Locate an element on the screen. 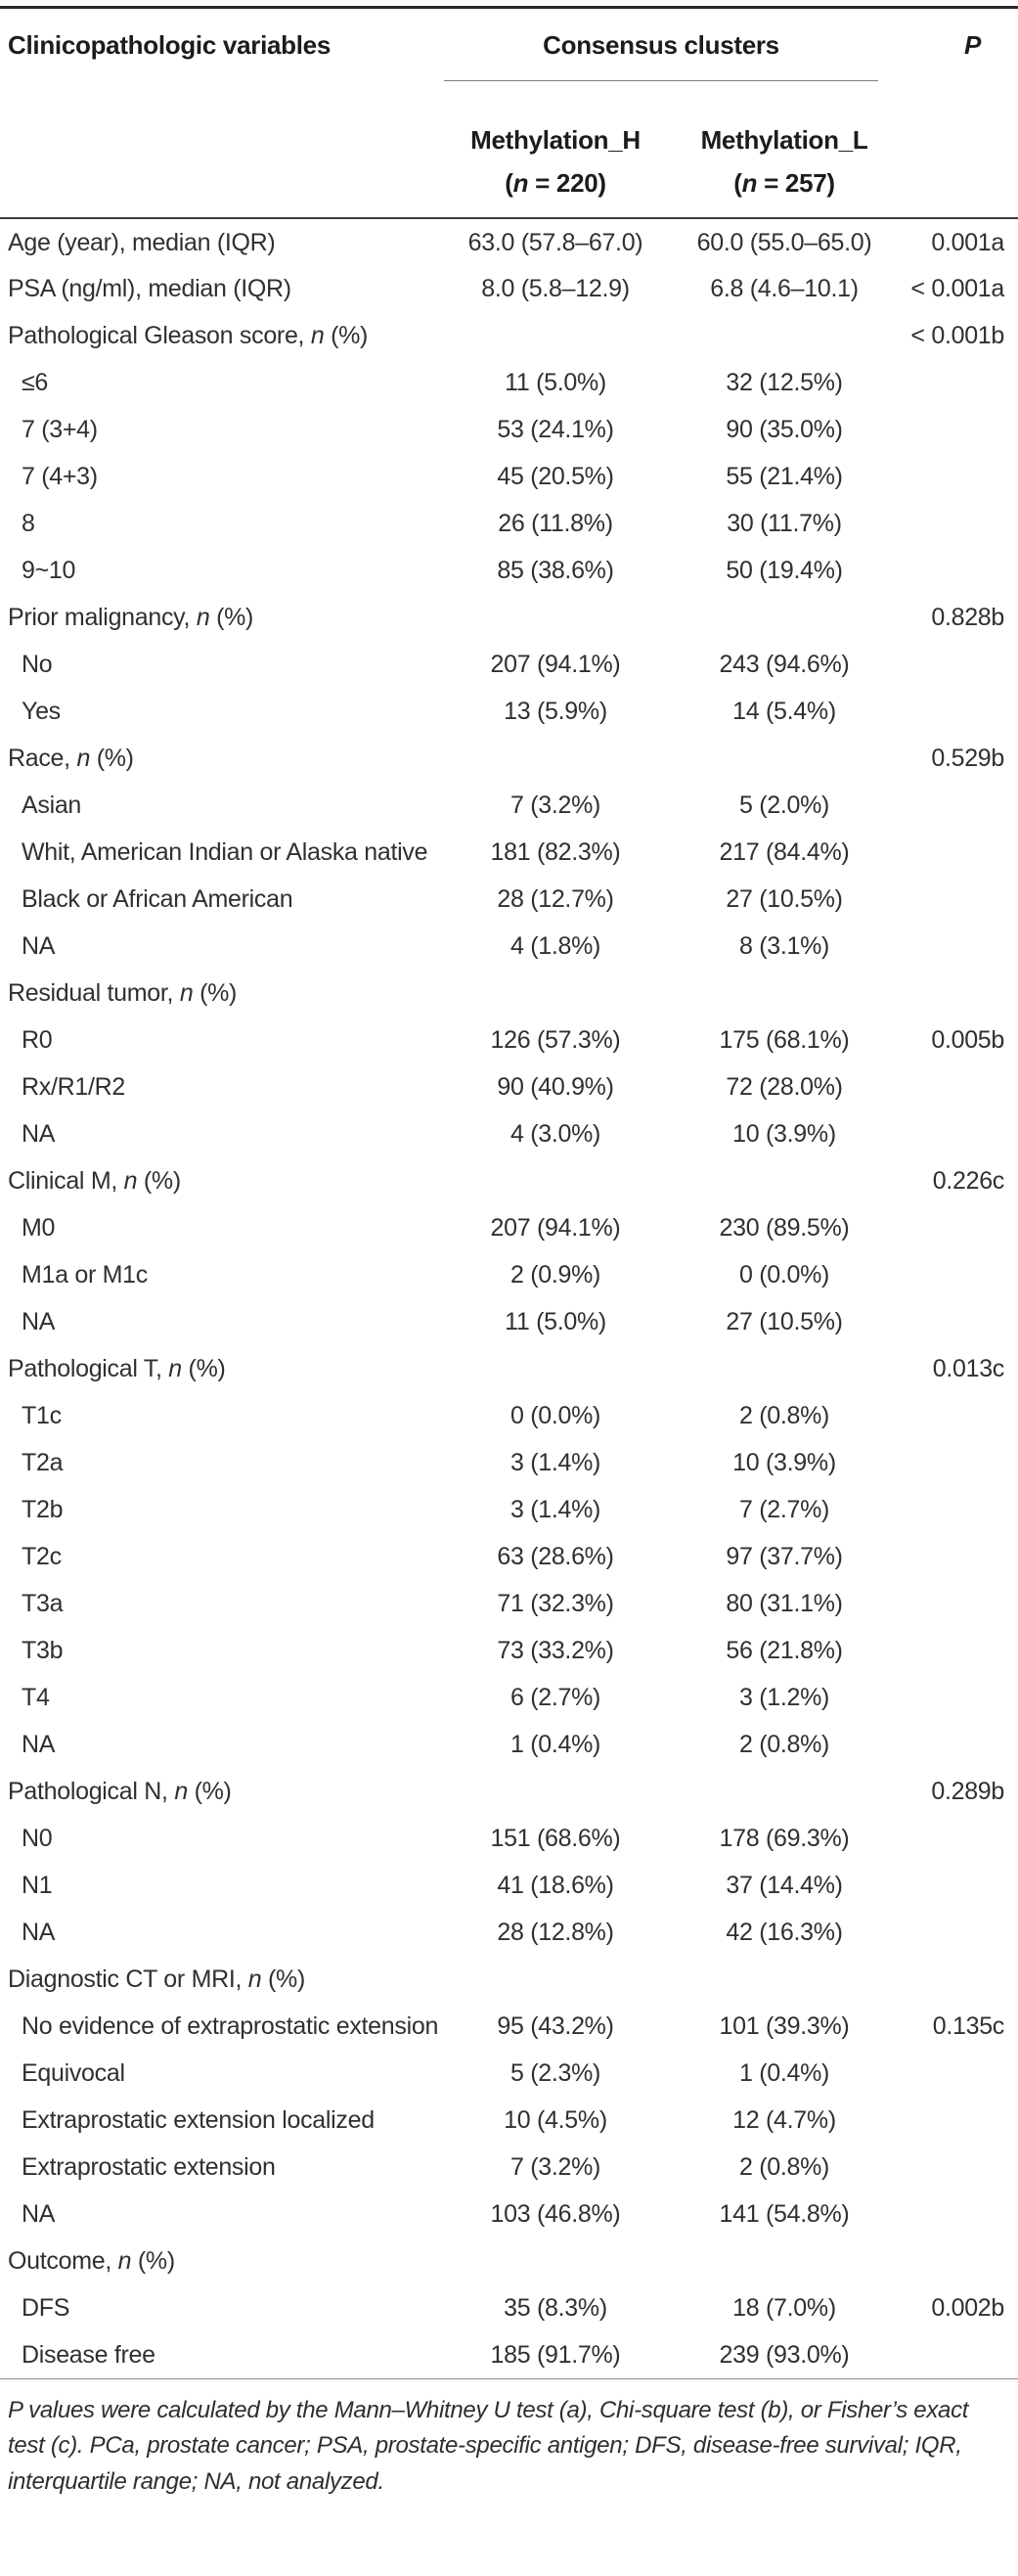  row-label: Prior malignancy, n (%) is located at coordinates (131, 617).